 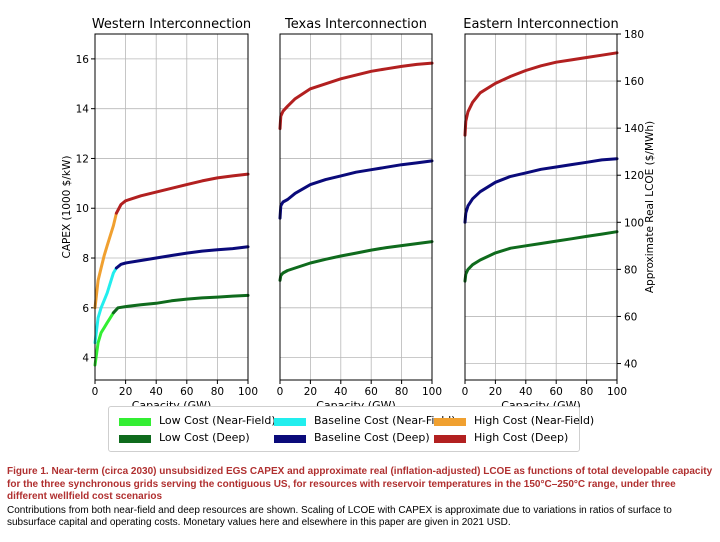 I want to click on y-tick-label: 6, so click(x=85, y=309).